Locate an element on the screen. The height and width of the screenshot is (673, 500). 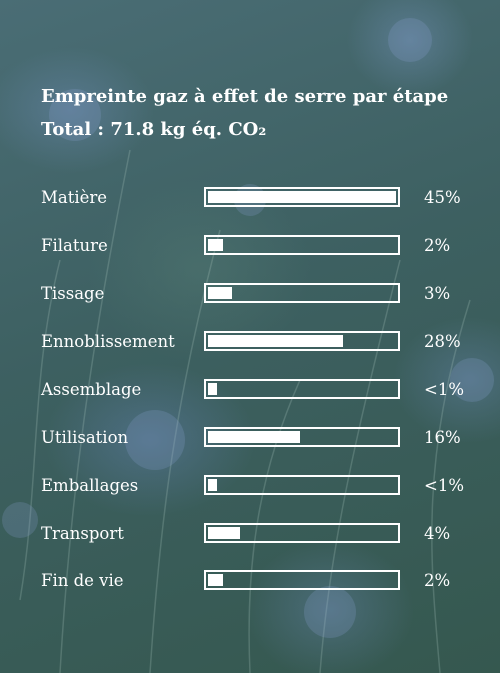
stage-label: Tissage is located at coordinates (73, 293).